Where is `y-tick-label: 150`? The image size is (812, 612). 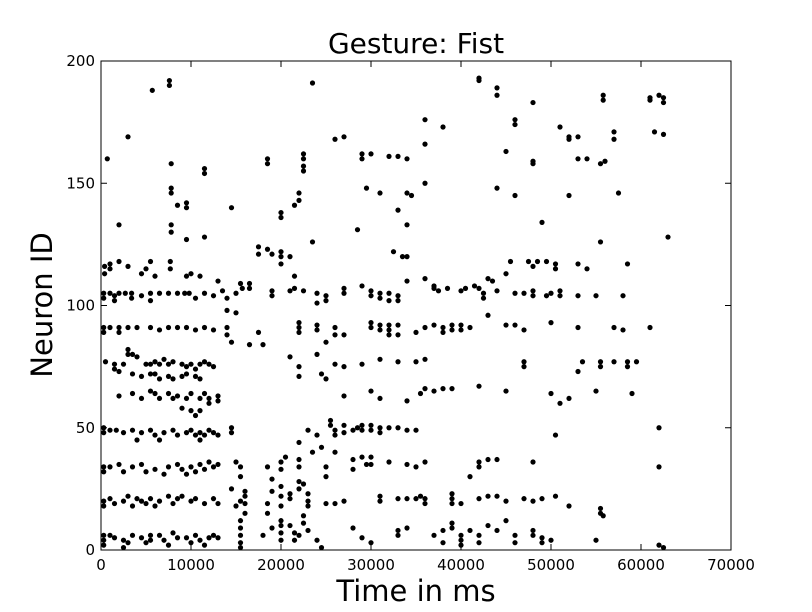
y-tick-label: 150 is located at coordinates (80, 183).